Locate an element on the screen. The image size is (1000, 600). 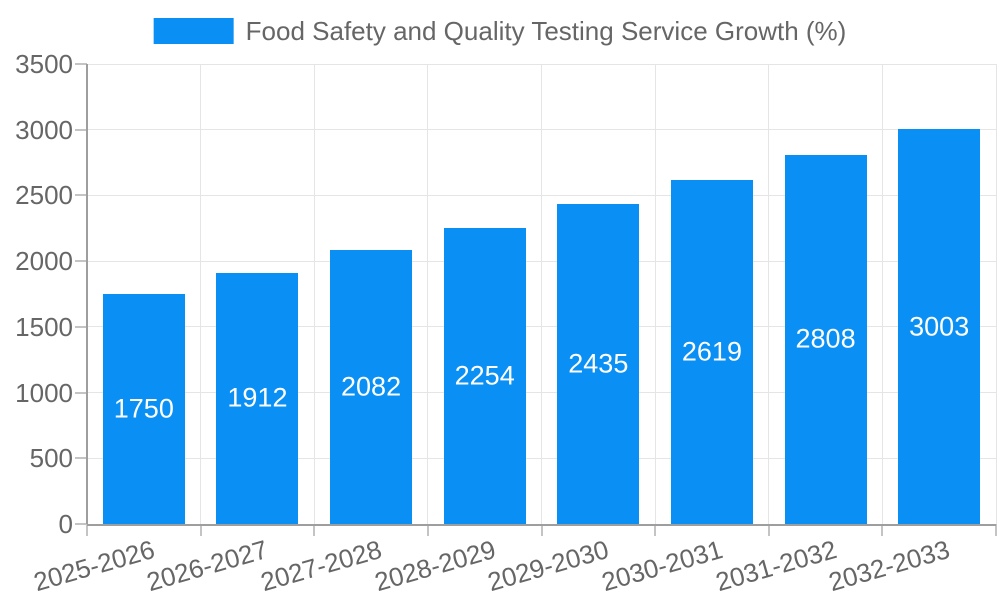
bar-value-label: 2808 is located at coordinates (825, 338).